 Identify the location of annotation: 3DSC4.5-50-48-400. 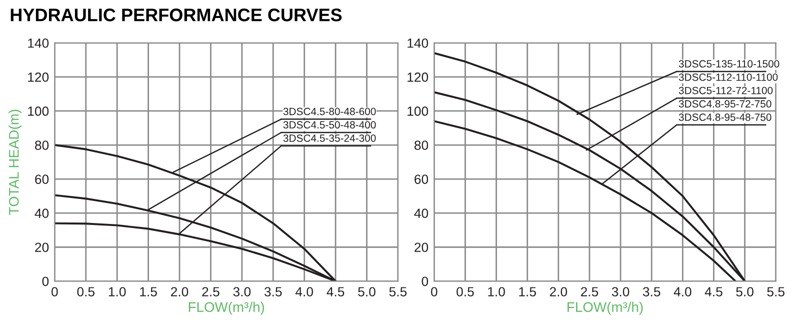
(329, 125).